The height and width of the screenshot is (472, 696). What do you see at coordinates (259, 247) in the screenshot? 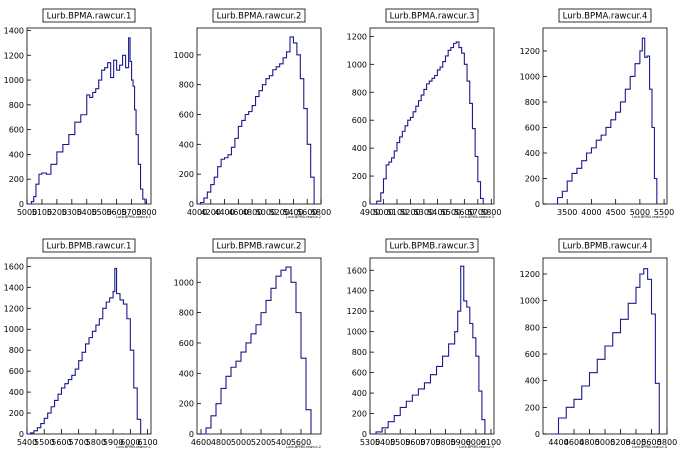
I see `panel-title: Lurb.BPMB.rawcur.2` at bounding box center [259, 247].